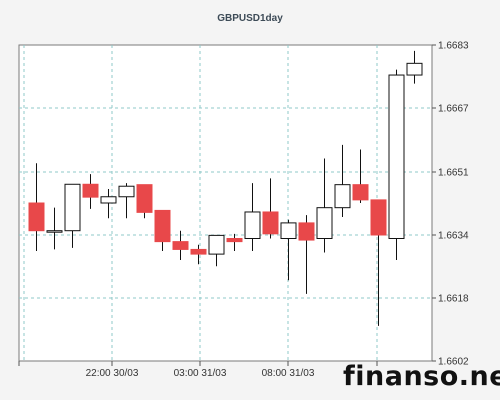 This screenshot has width=500, height=400. I want to click on y-tick-label: 1.6683, so click(453, 46).